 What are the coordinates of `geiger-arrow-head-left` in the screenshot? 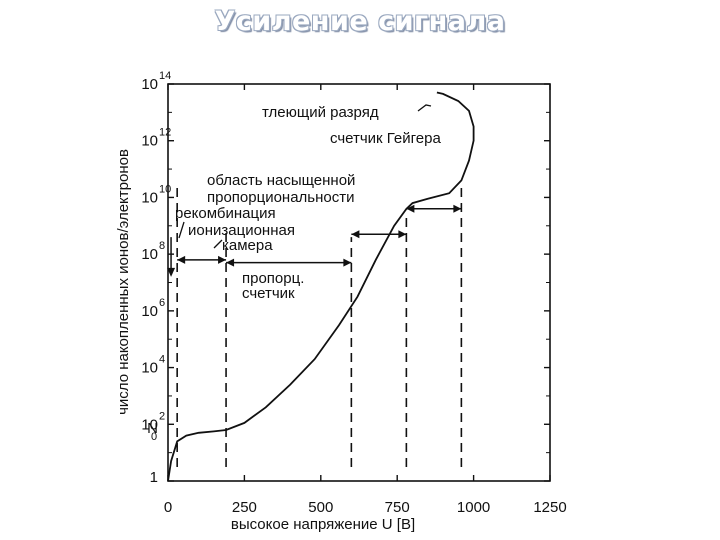 It's located at (410, 208).